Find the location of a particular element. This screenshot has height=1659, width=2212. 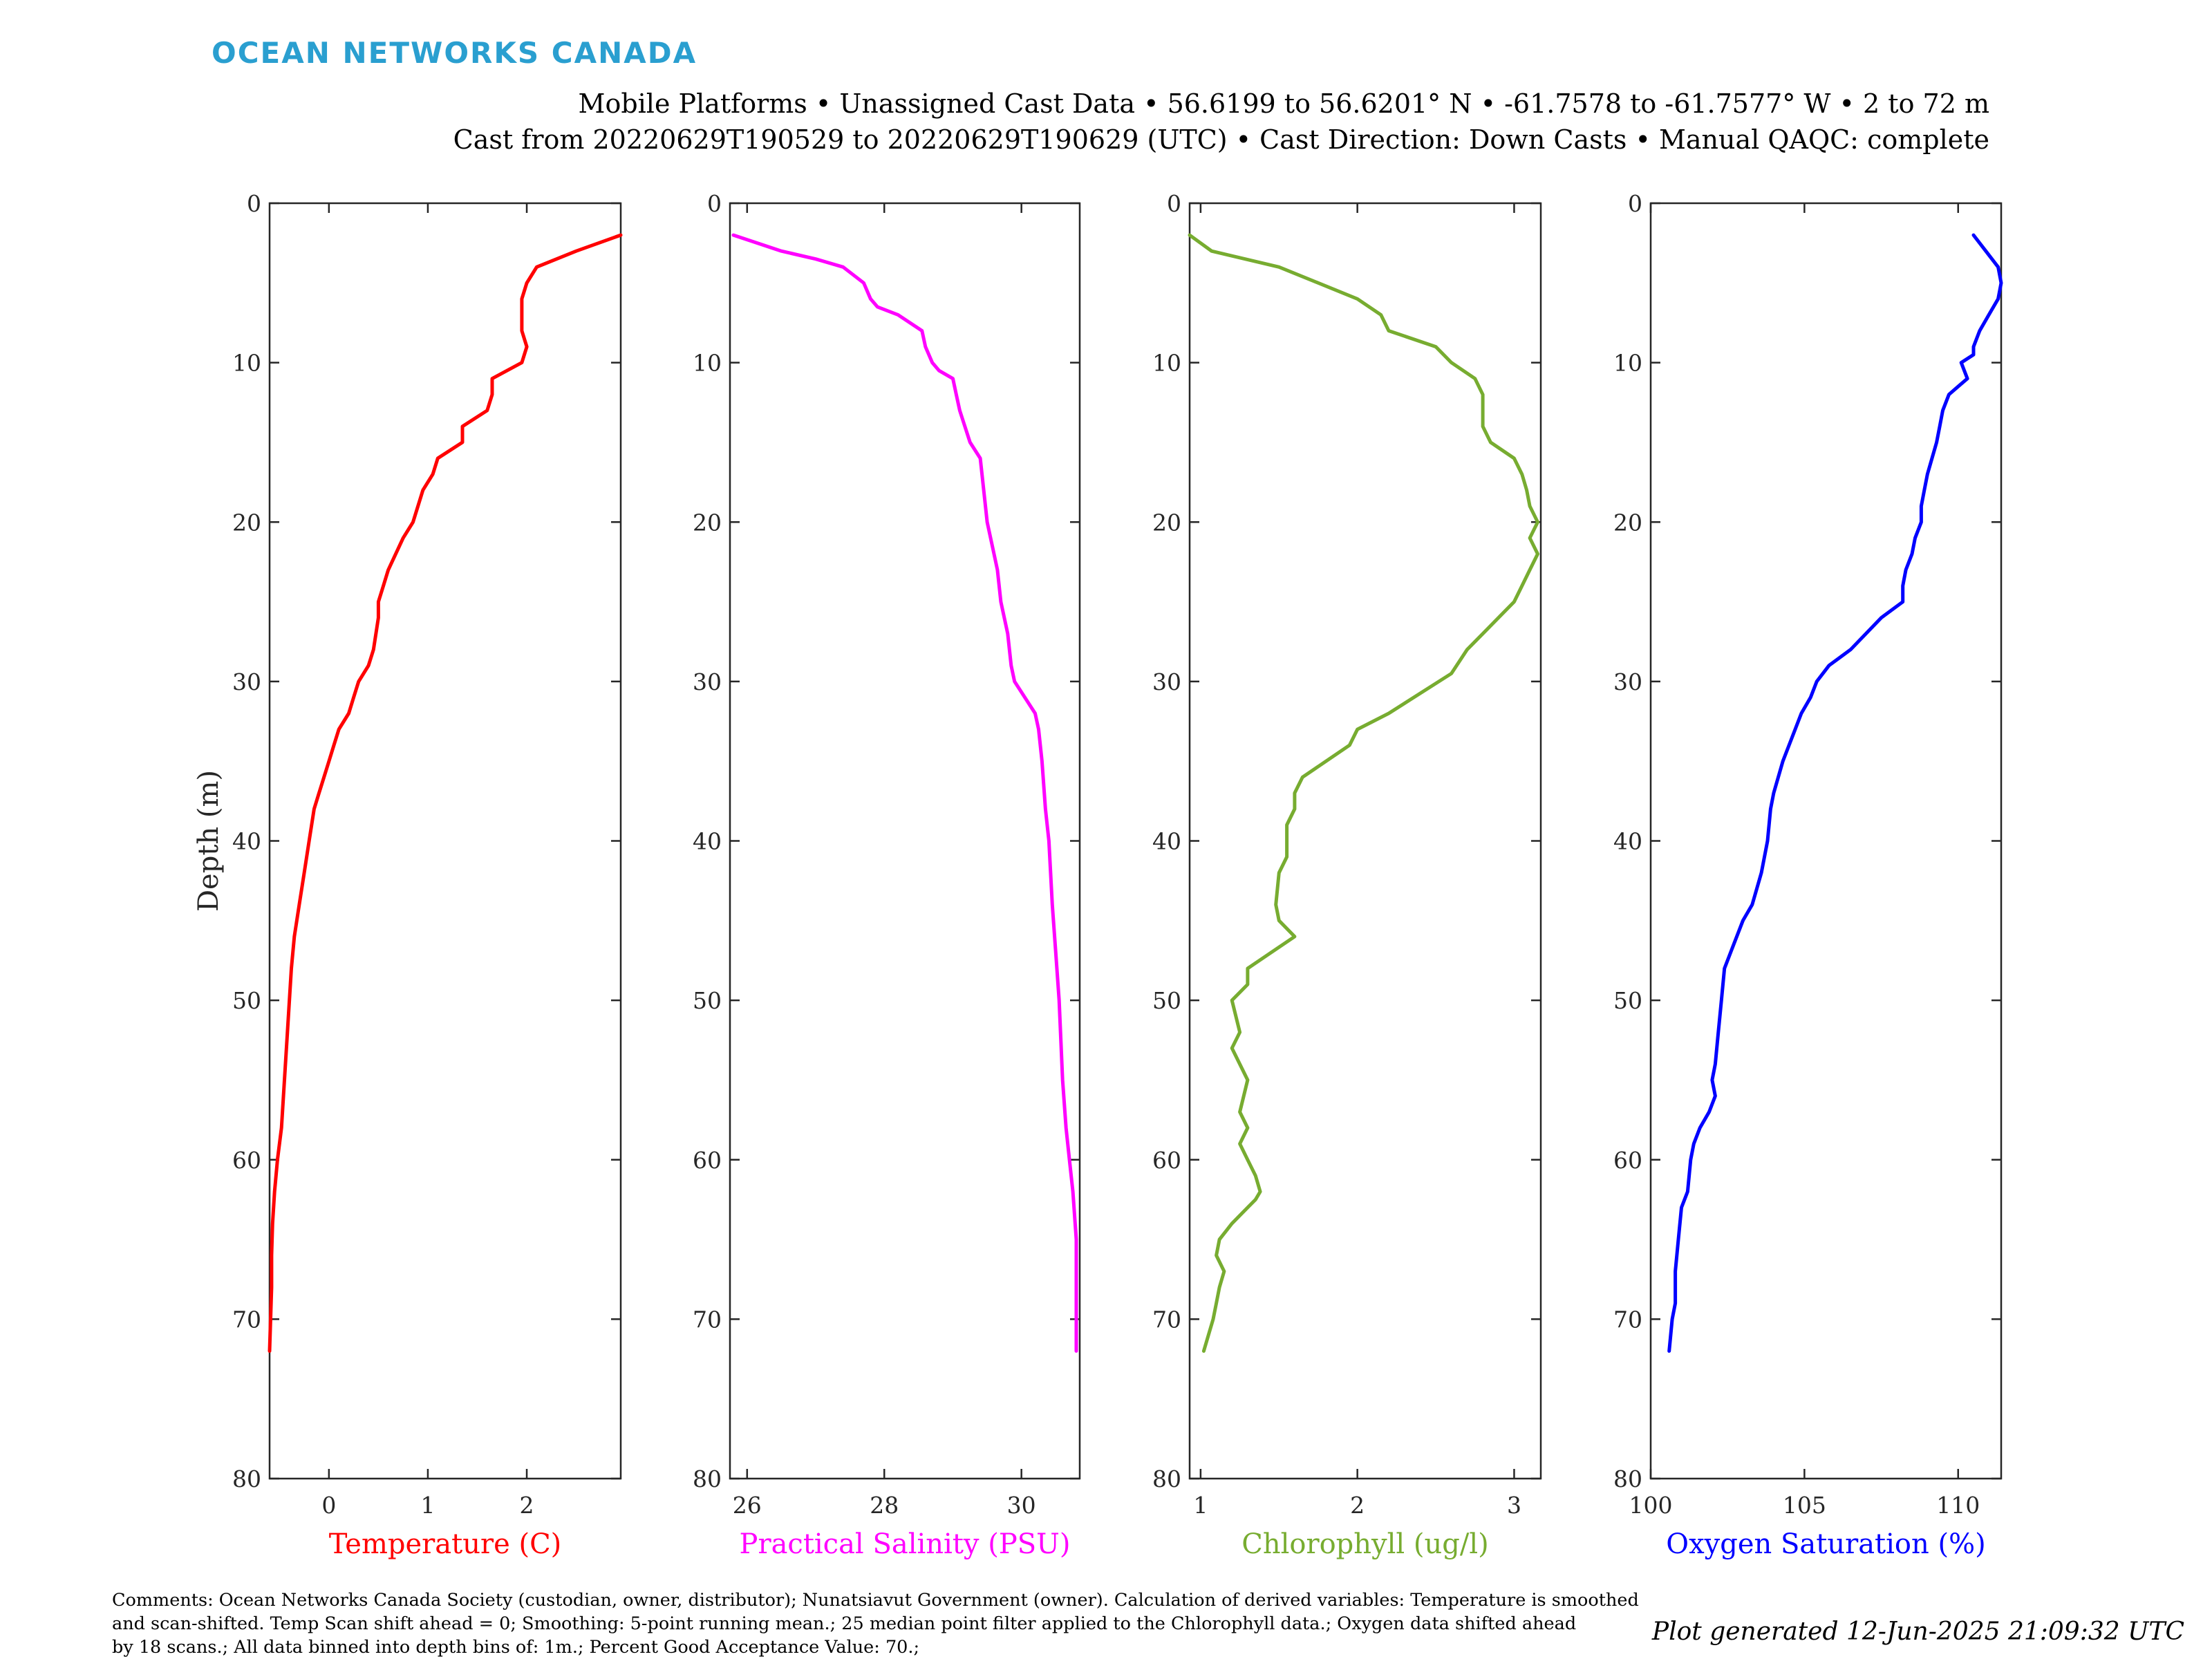

chlorophyll-xtick-label: 2 is located at coordinates (1357, 1506).